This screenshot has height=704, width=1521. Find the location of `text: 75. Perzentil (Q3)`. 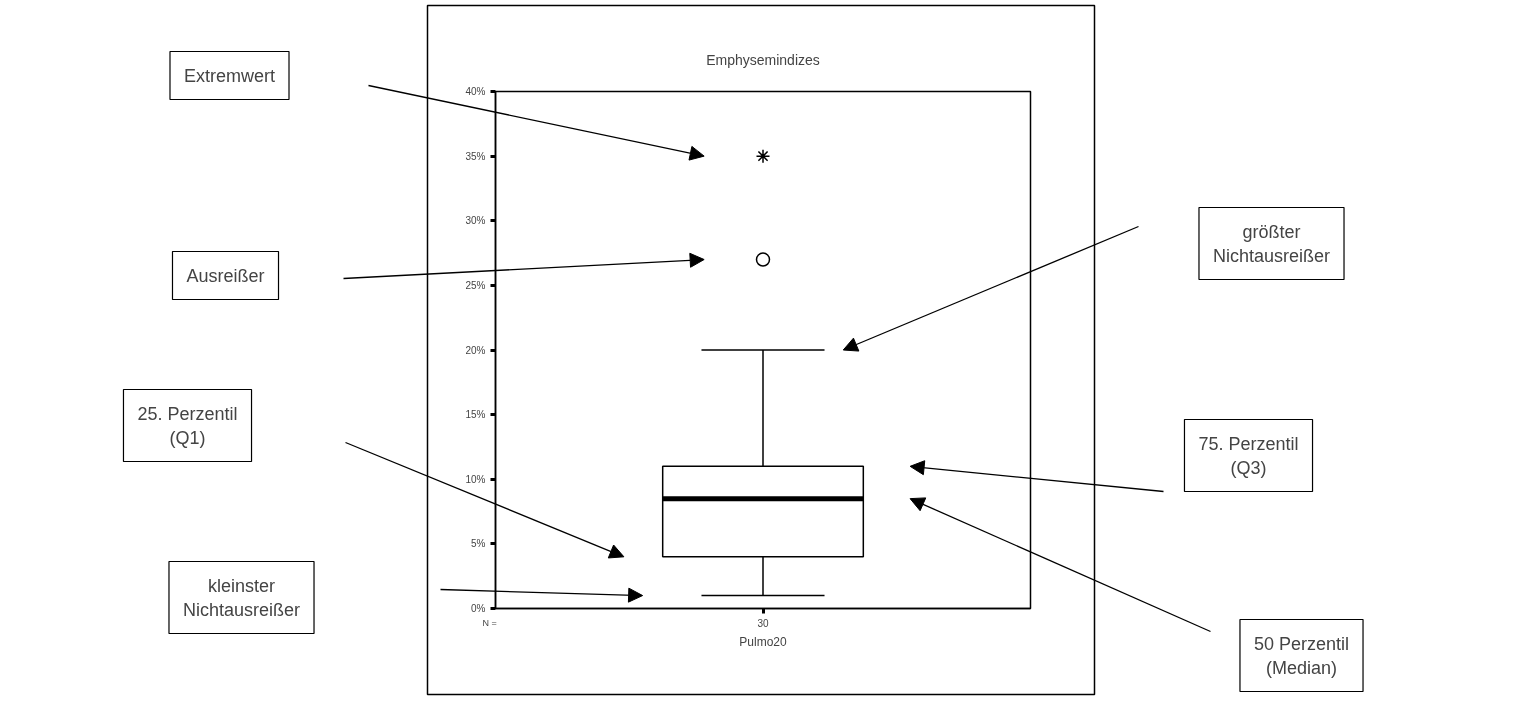

text: 75. Perzentil (Q3) is located at coordinates (1248, 455).